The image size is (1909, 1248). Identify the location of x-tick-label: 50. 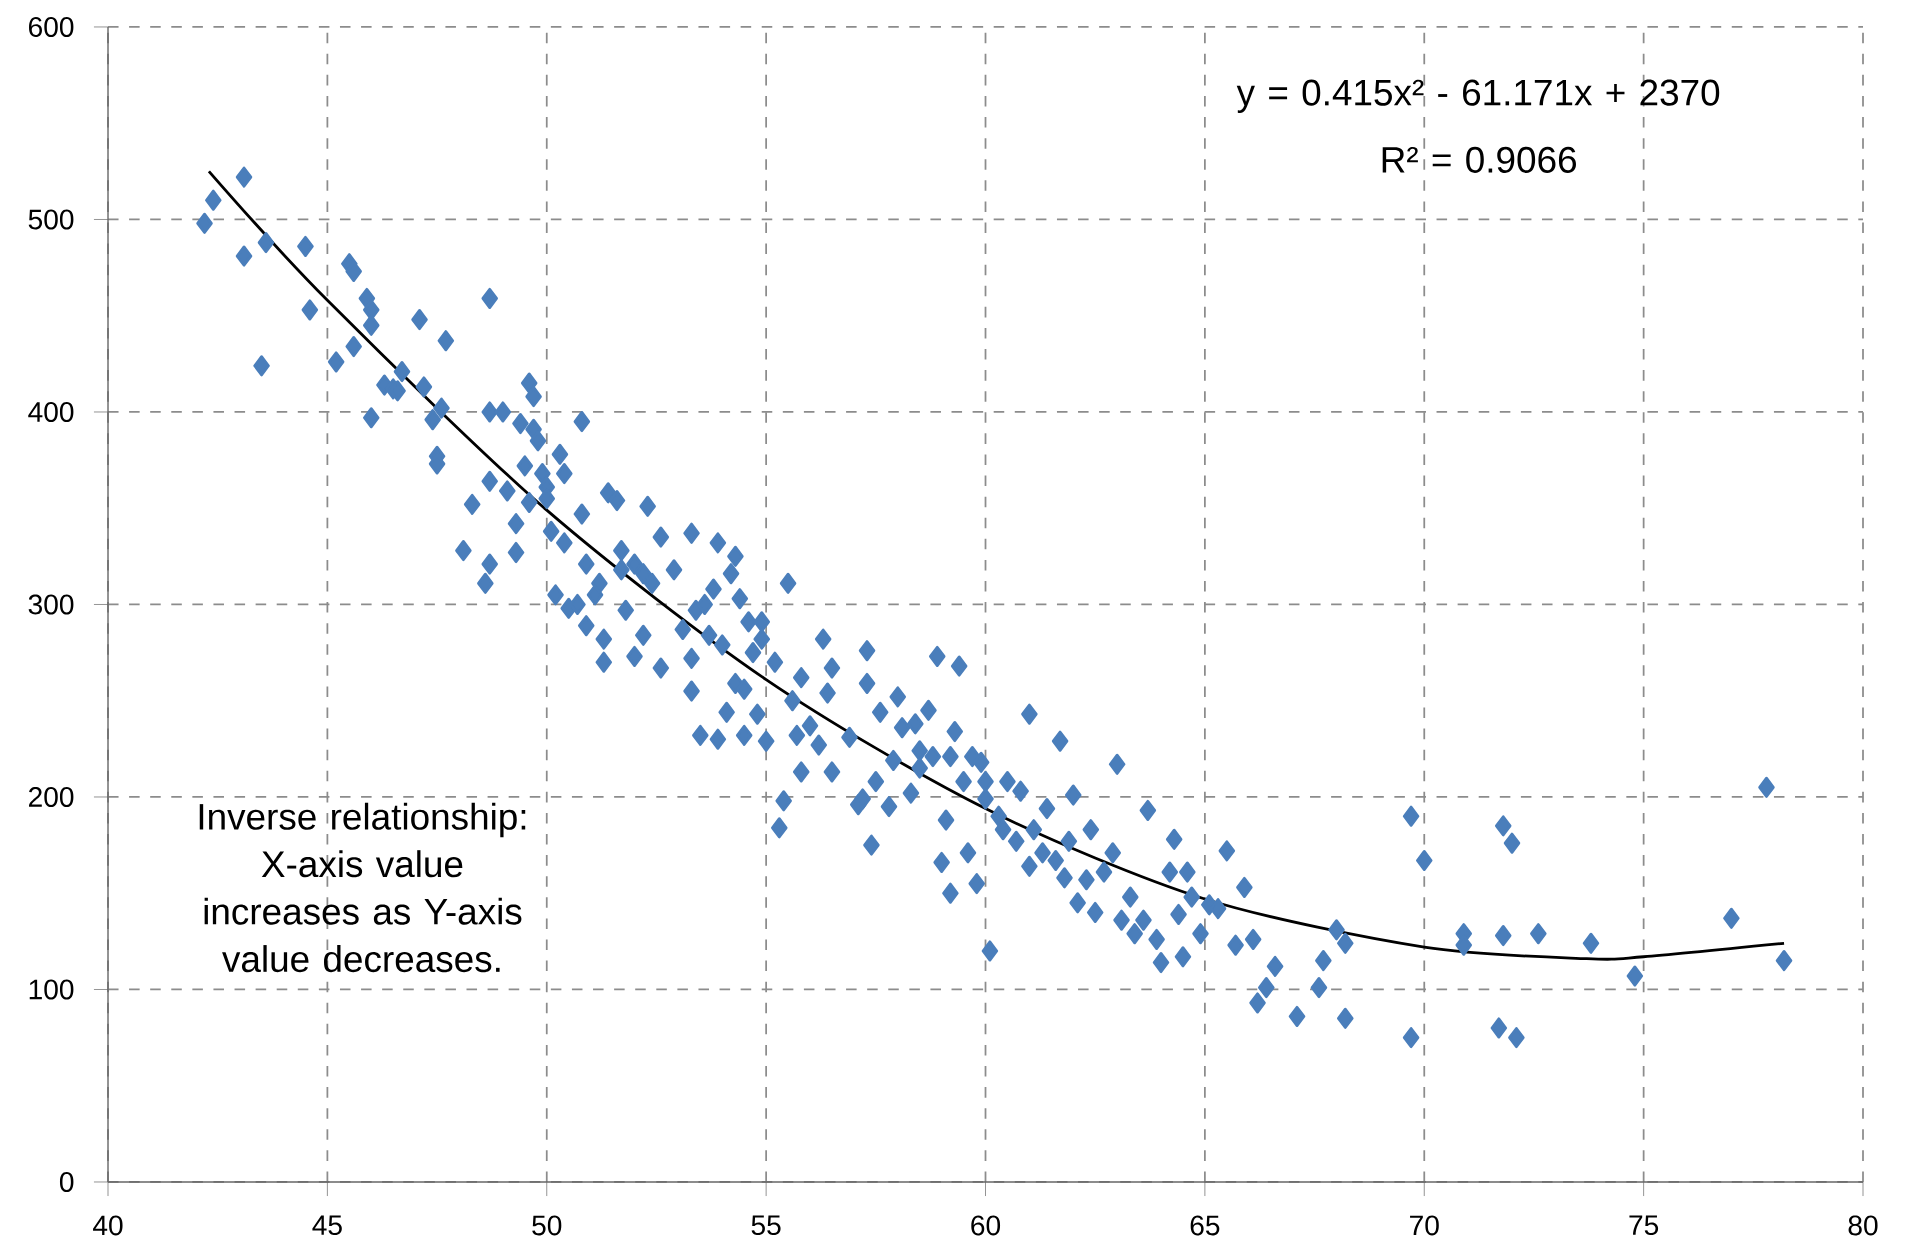
(547, 1225).